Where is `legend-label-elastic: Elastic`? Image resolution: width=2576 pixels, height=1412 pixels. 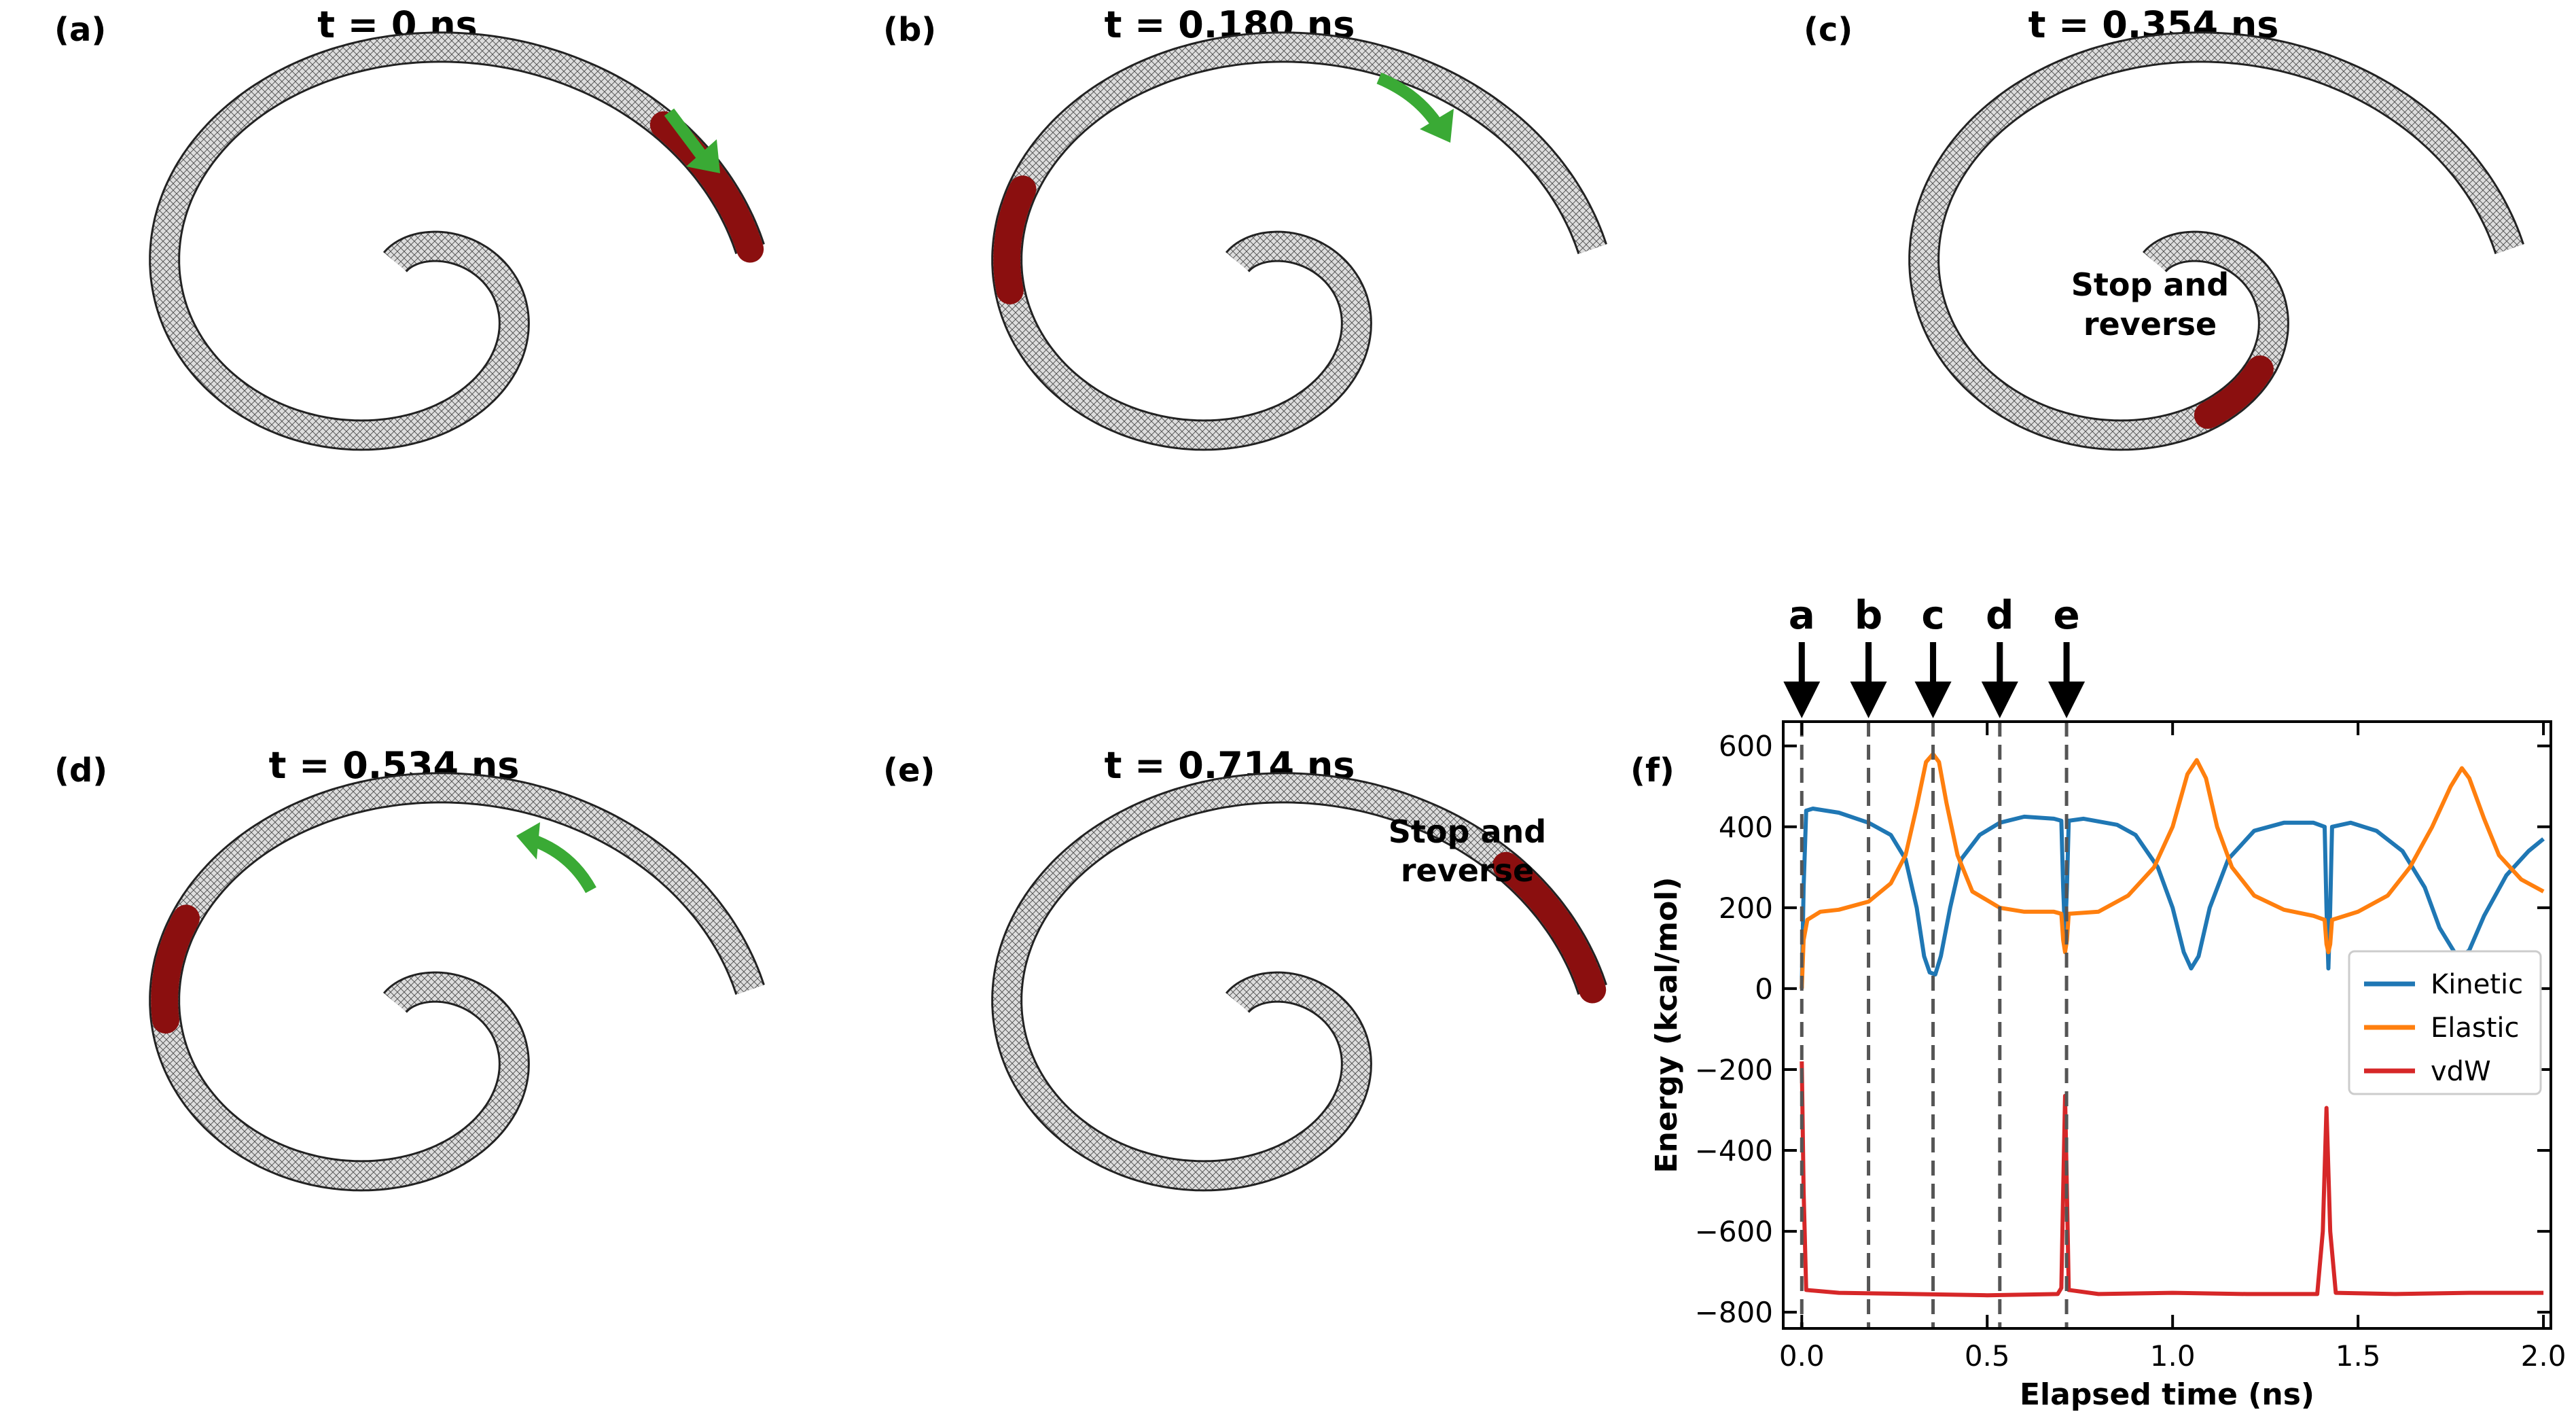
legend-label-elastic: Elastic is located at coordinates (2475, 1028).